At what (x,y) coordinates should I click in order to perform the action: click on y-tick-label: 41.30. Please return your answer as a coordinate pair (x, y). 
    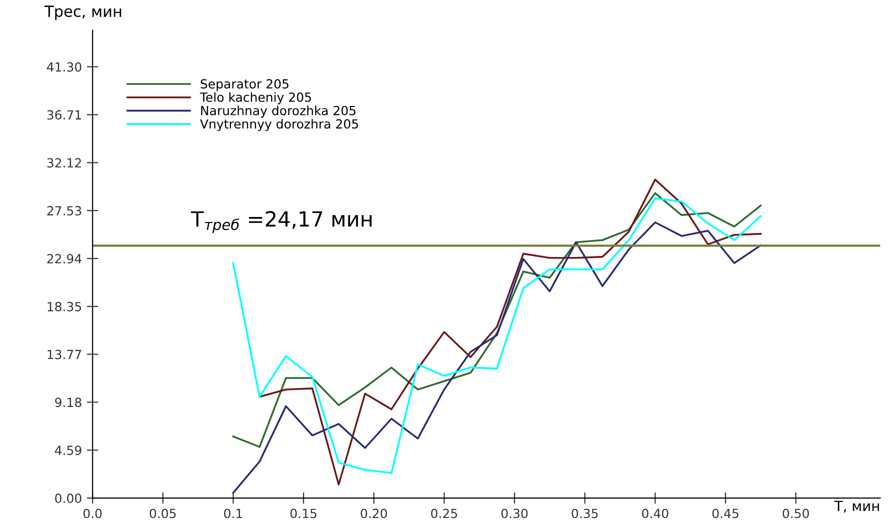
    Looking at the image, I should click on (64, 67).